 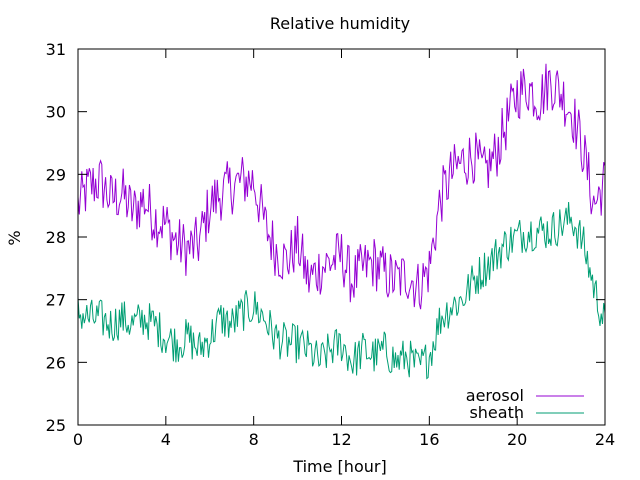 What do you see at coordinates (56, 425) in the screenshot?
I see `y-tick-label: 25` at bounding box center [56, 425].